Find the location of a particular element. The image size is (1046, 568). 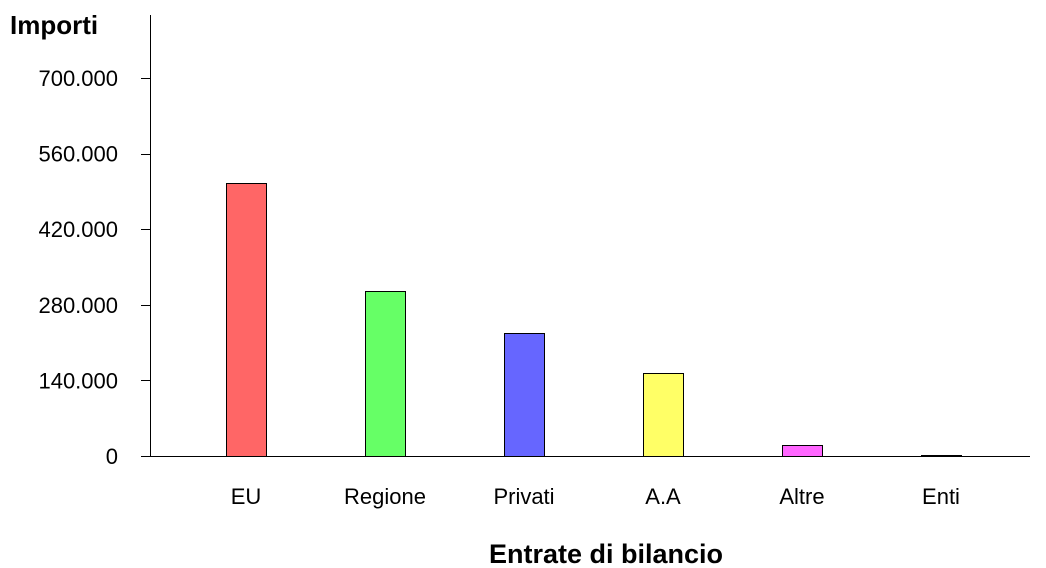

y-tick-label: 280.000 is located at coordinates (78, 305).